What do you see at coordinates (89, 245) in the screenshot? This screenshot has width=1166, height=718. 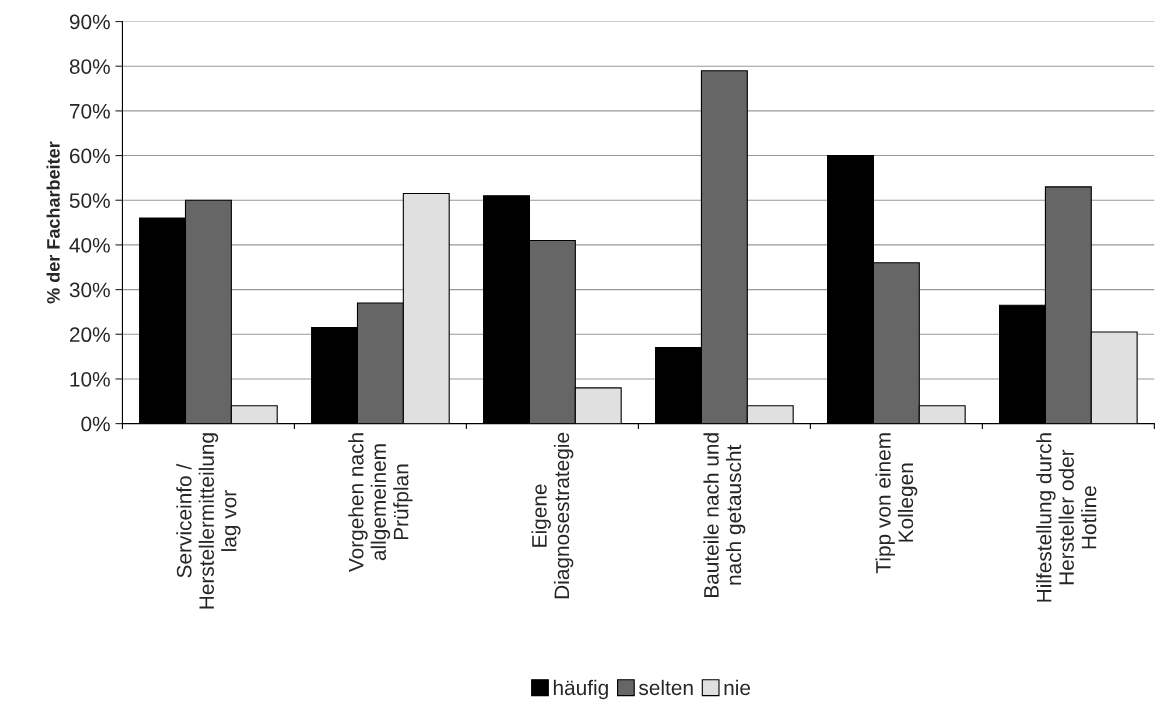 I see `y-tick-label: 40%` at bounding box center [89, 245].